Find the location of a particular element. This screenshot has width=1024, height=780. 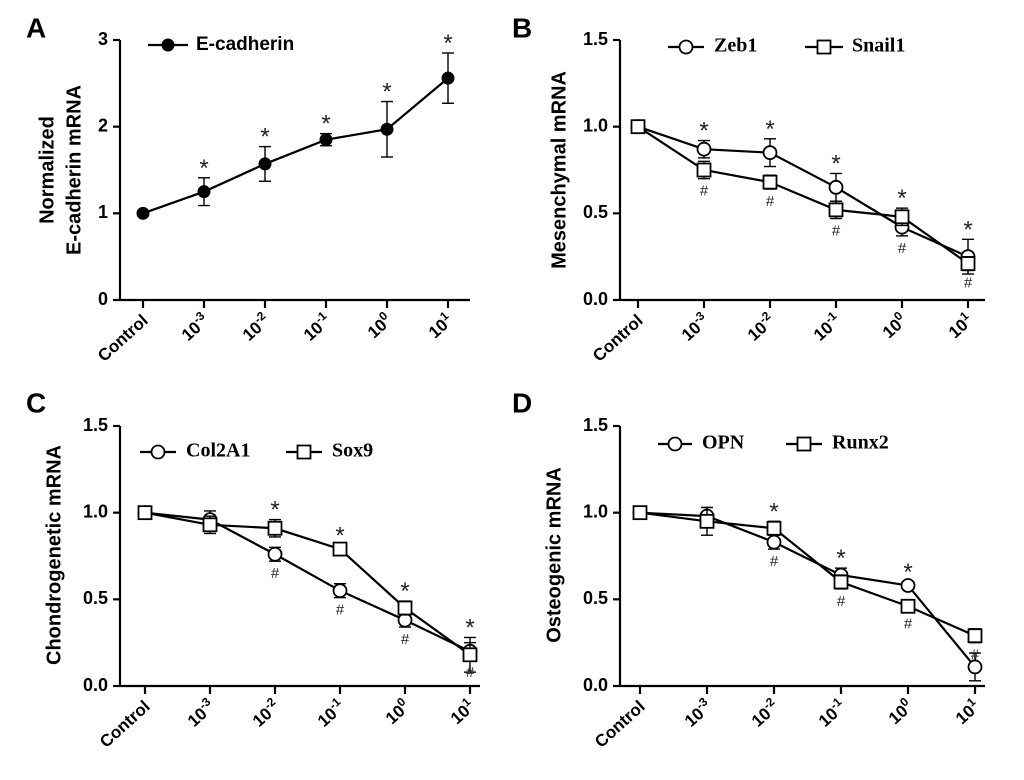

legend-label: Col2A1 is located at coordinates (218, 451).